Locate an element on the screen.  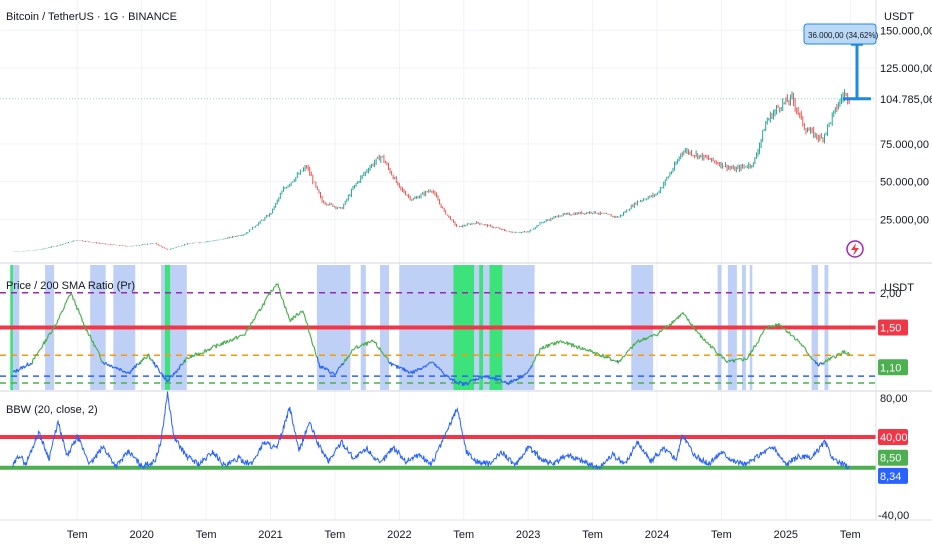
time-tick-label: 2023 is located at coordinates (528, 535).